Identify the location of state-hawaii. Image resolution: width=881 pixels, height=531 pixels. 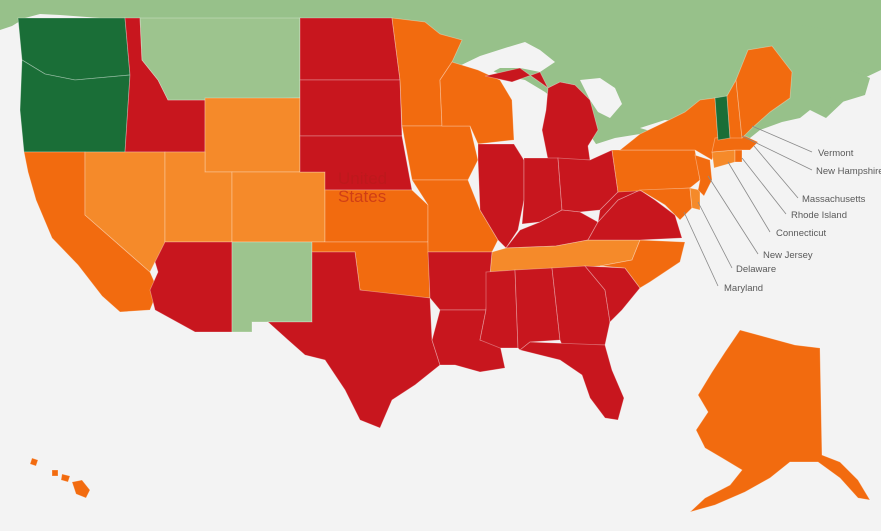
(60, 478).